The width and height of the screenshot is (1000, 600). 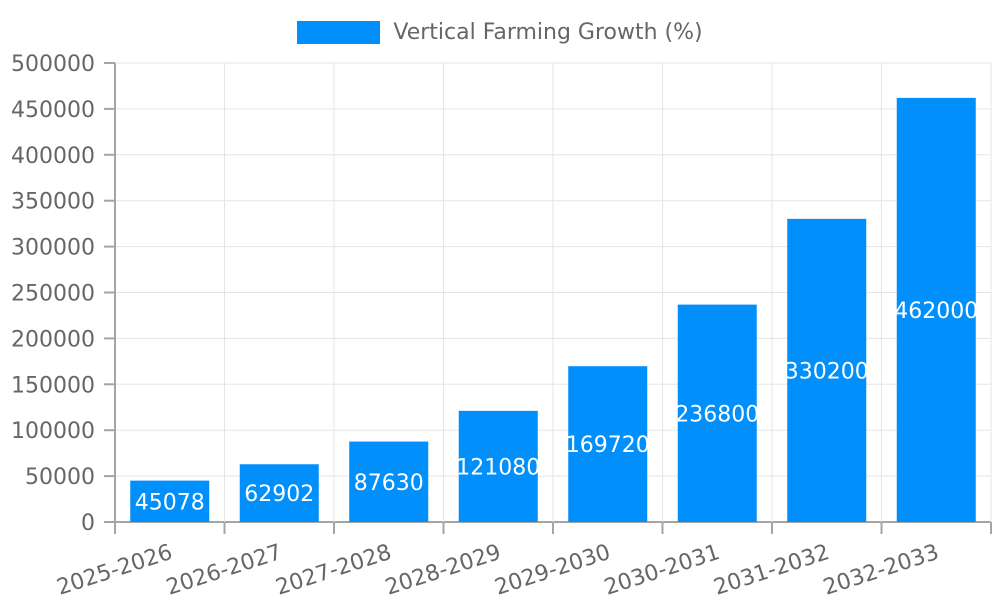 What do you see at coordinates (53, 110) in the screenshot?
I see `y-tick-label: 450000` at bounding box center [53, 110].